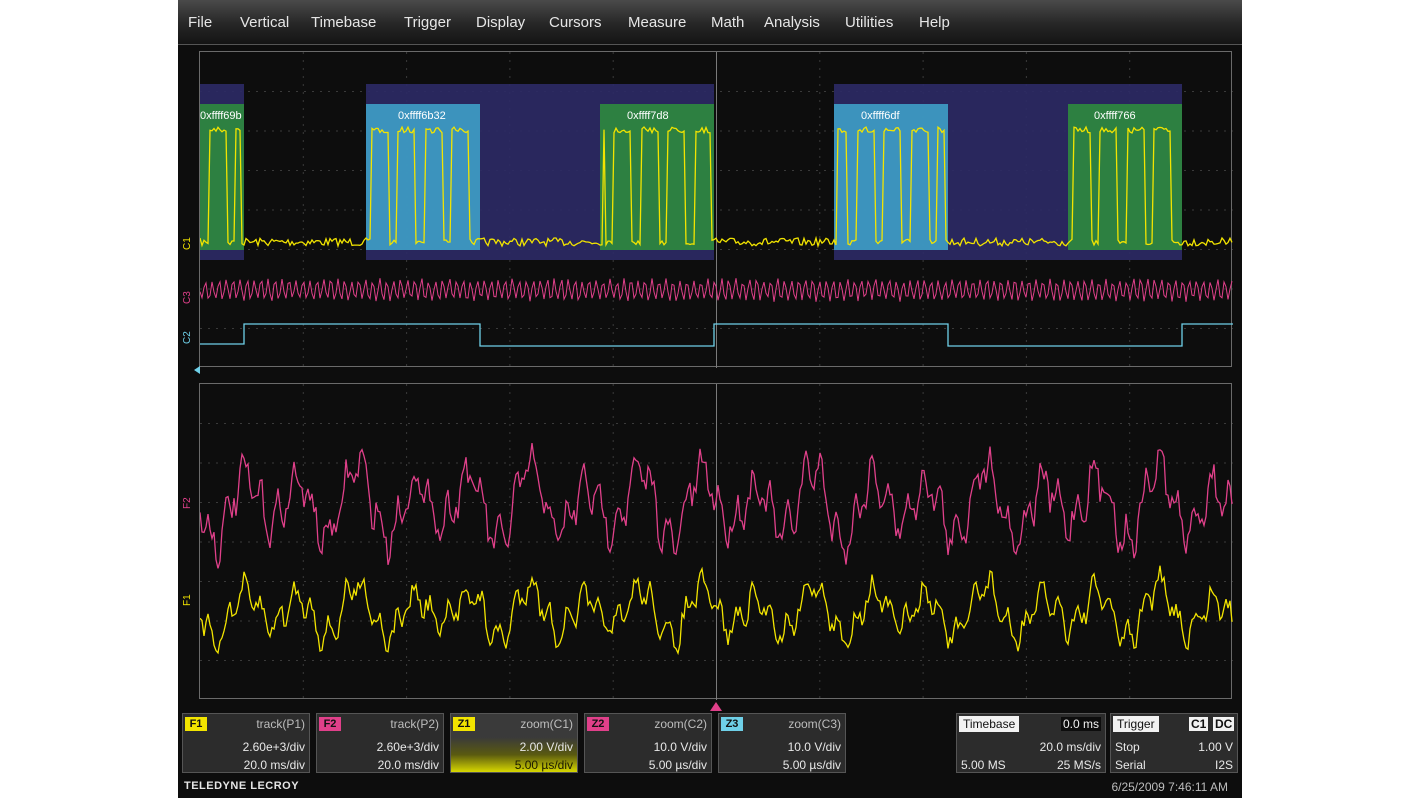  I want to click on panel-z2-vscale: 10.0 V/div, so click(680, 747).